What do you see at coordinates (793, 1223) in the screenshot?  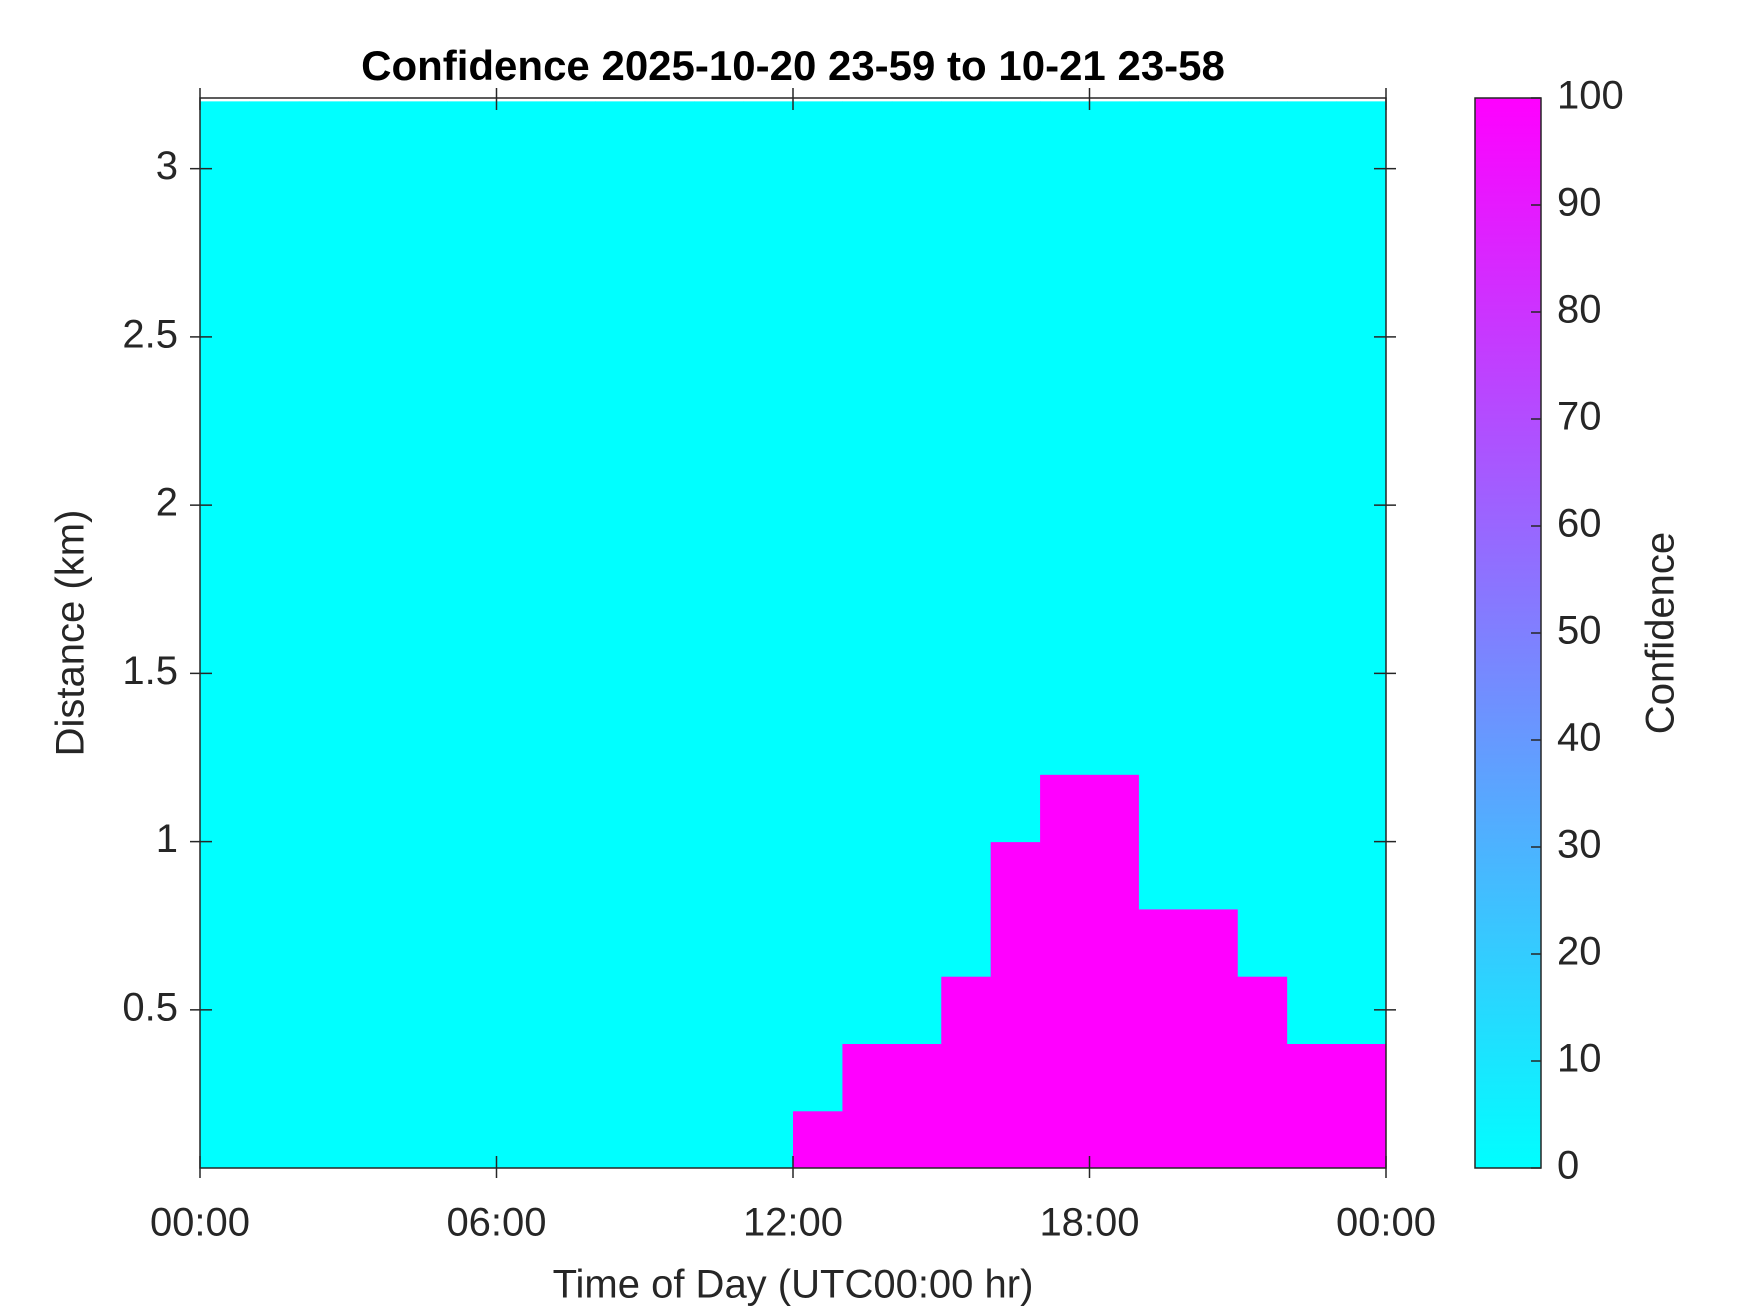 I see `x-tick-label: 12:00` at bounding box center [793, 1223].